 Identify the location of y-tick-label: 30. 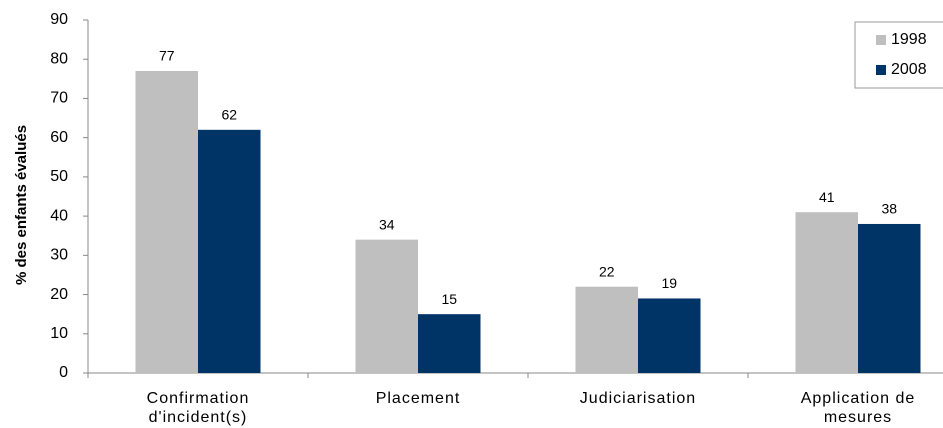
(59, 255).